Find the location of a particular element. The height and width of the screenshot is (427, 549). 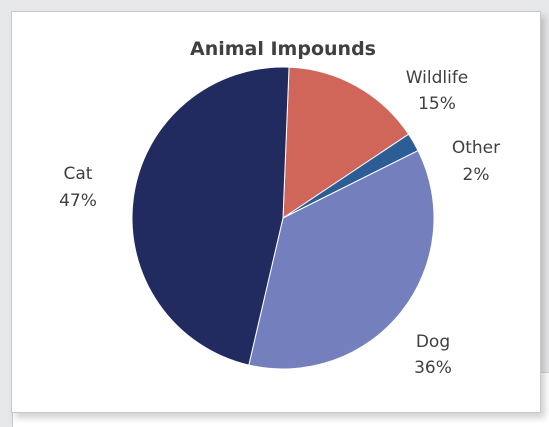

slice-label-wildlife: Wildlife is located at coordinates (437, 78).